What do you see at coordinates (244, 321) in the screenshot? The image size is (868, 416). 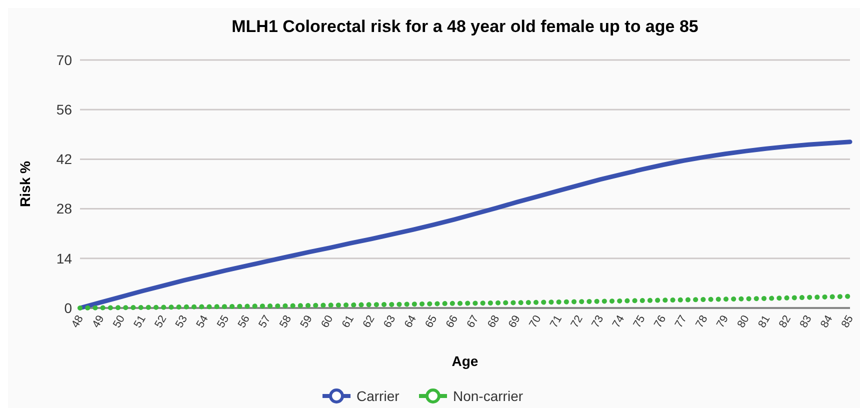 I see `x-tick-label: 56` at bounding box center [244, 321].